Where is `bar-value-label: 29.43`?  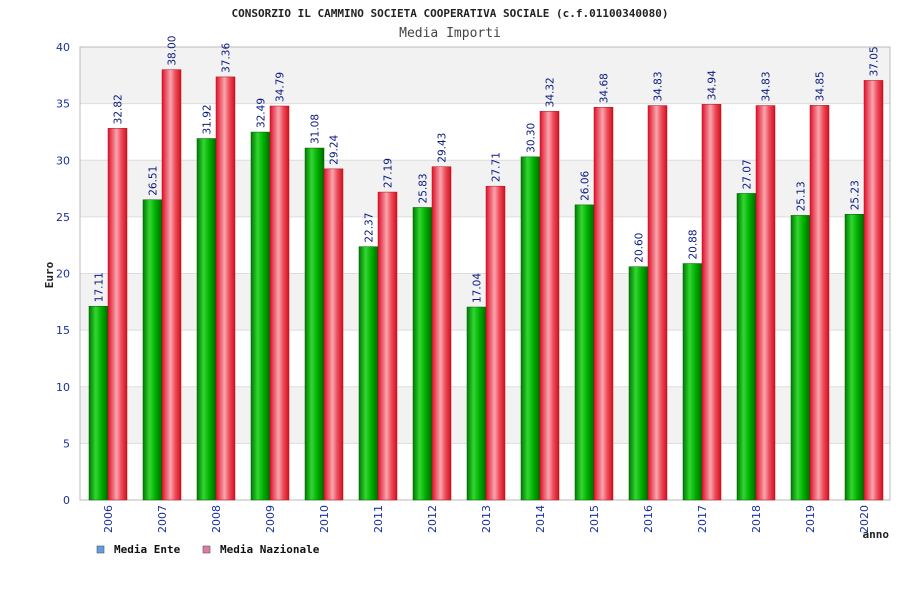 bar-value-label: 29.43 is located at coordinates (443, 148).